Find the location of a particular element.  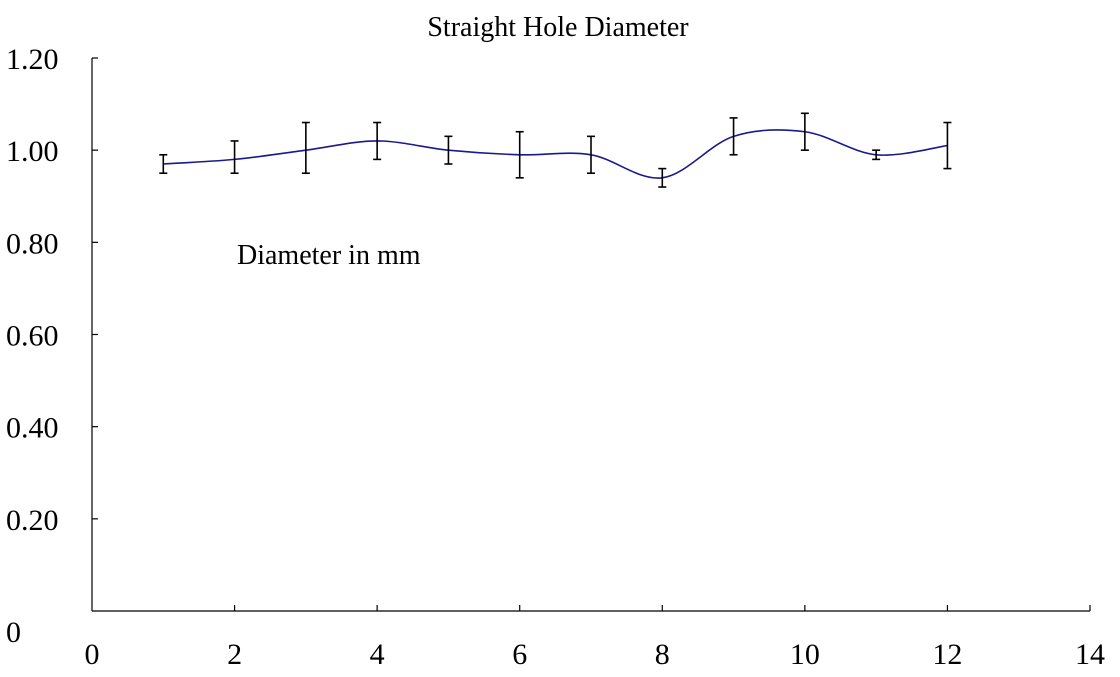

x-tick-label: 4 is located at coordinates (377, 654).